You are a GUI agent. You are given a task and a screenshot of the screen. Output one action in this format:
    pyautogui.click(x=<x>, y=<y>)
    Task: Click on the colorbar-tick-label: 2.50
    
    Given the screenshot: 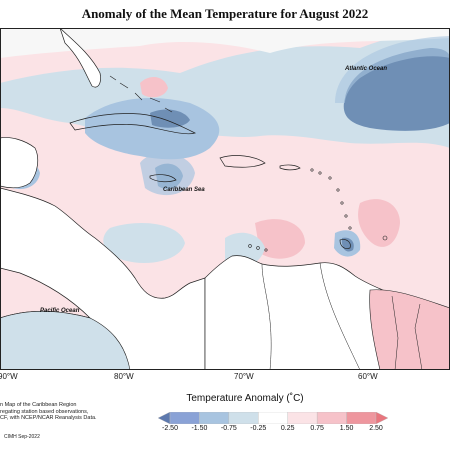 What is the action you would take?
    pyautogui.click(x=376, y=428)
    